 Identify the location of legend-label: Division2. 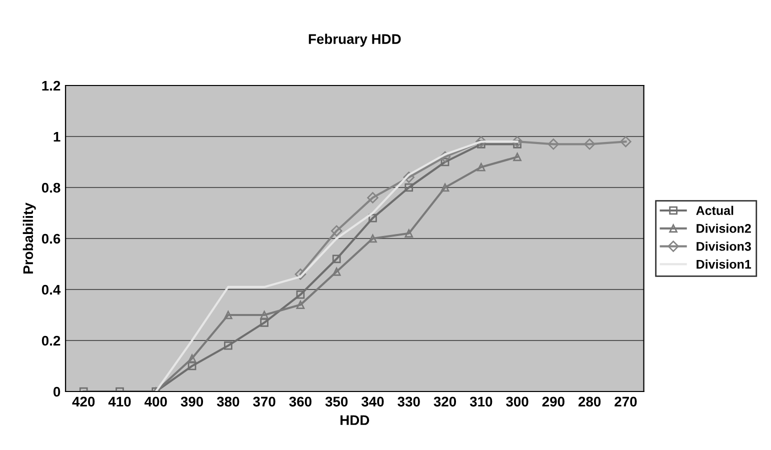
(723, 228).